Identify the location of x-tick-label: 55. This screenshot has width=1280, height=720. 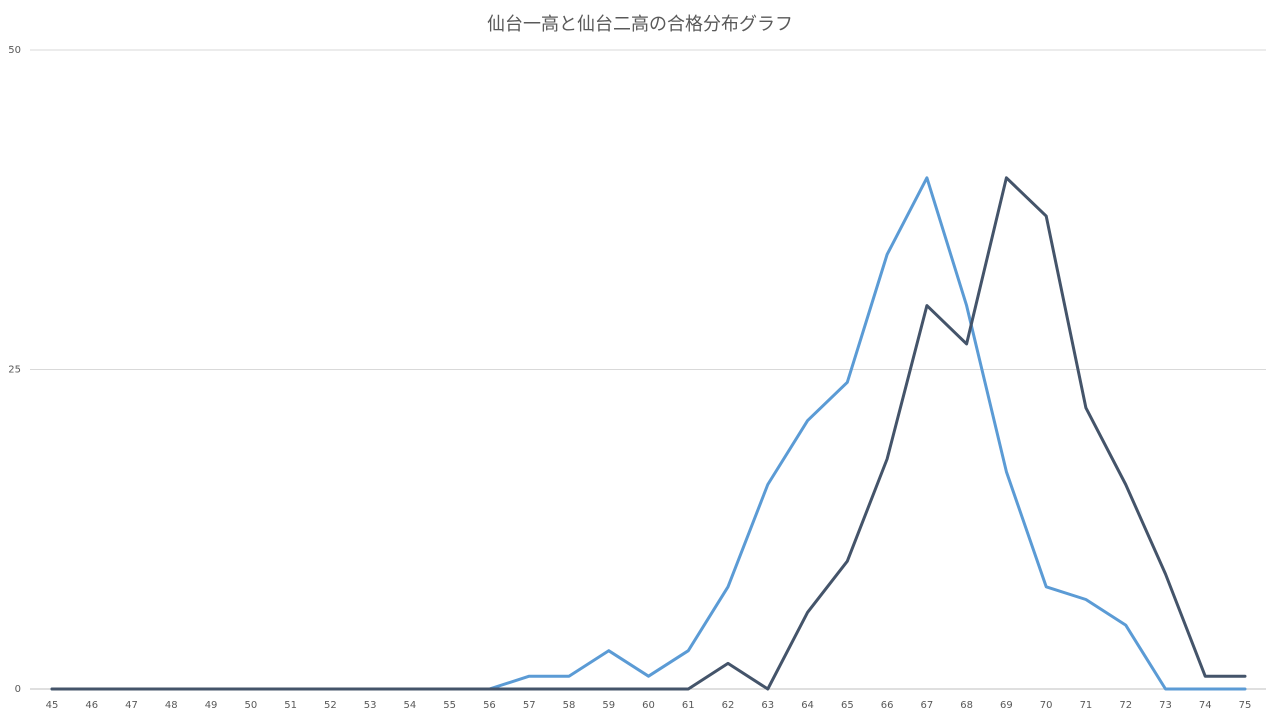
(449, 705).